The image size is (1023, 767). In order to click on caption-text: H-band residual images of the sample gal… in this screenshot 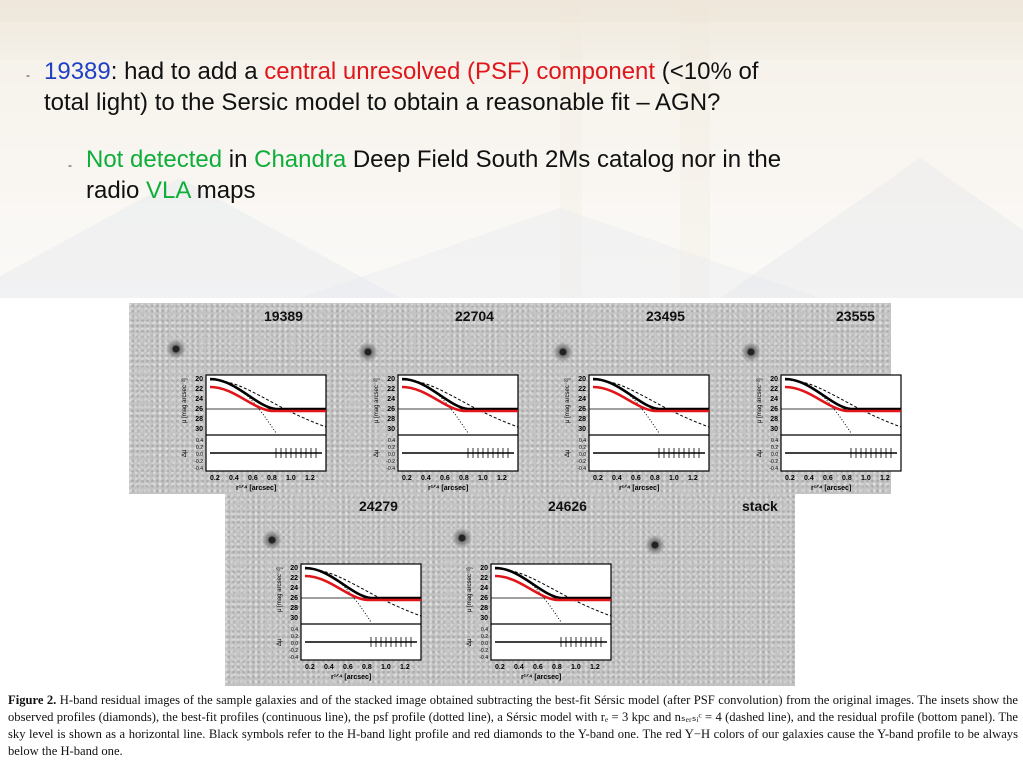, I will do `click(513, 725)`.